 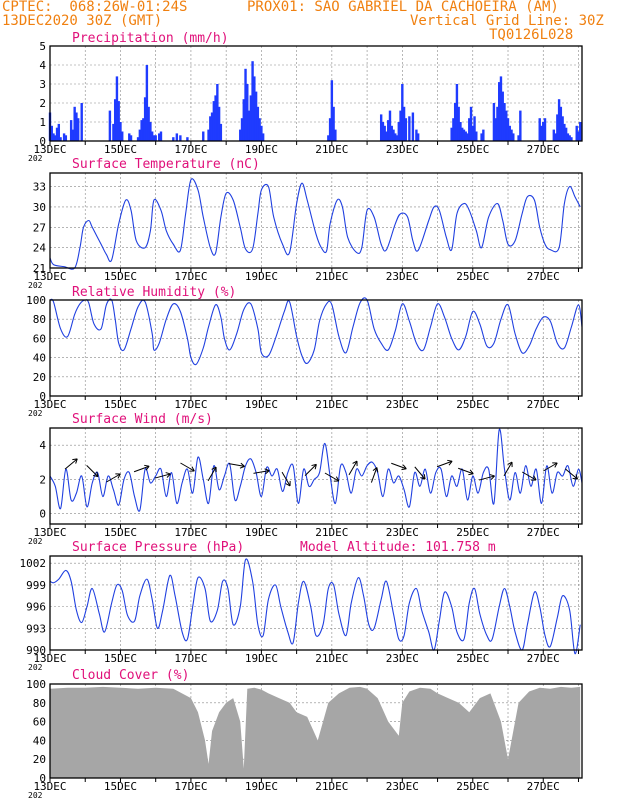 What do you see at coordinates (261, 532) in the screenshot?
I see `x-tick-label-wind: 19DEC` at bounding box center [261, 532].